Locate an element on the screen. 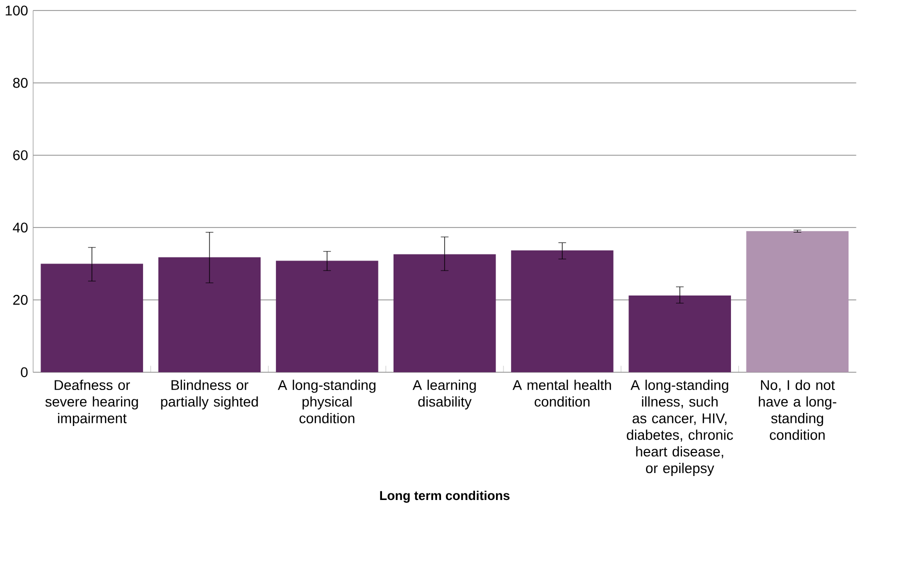 The height and width of the screenshot is (571, 915). x-tick-label: A long-standing physical condition is located at coordinates (327, 402).